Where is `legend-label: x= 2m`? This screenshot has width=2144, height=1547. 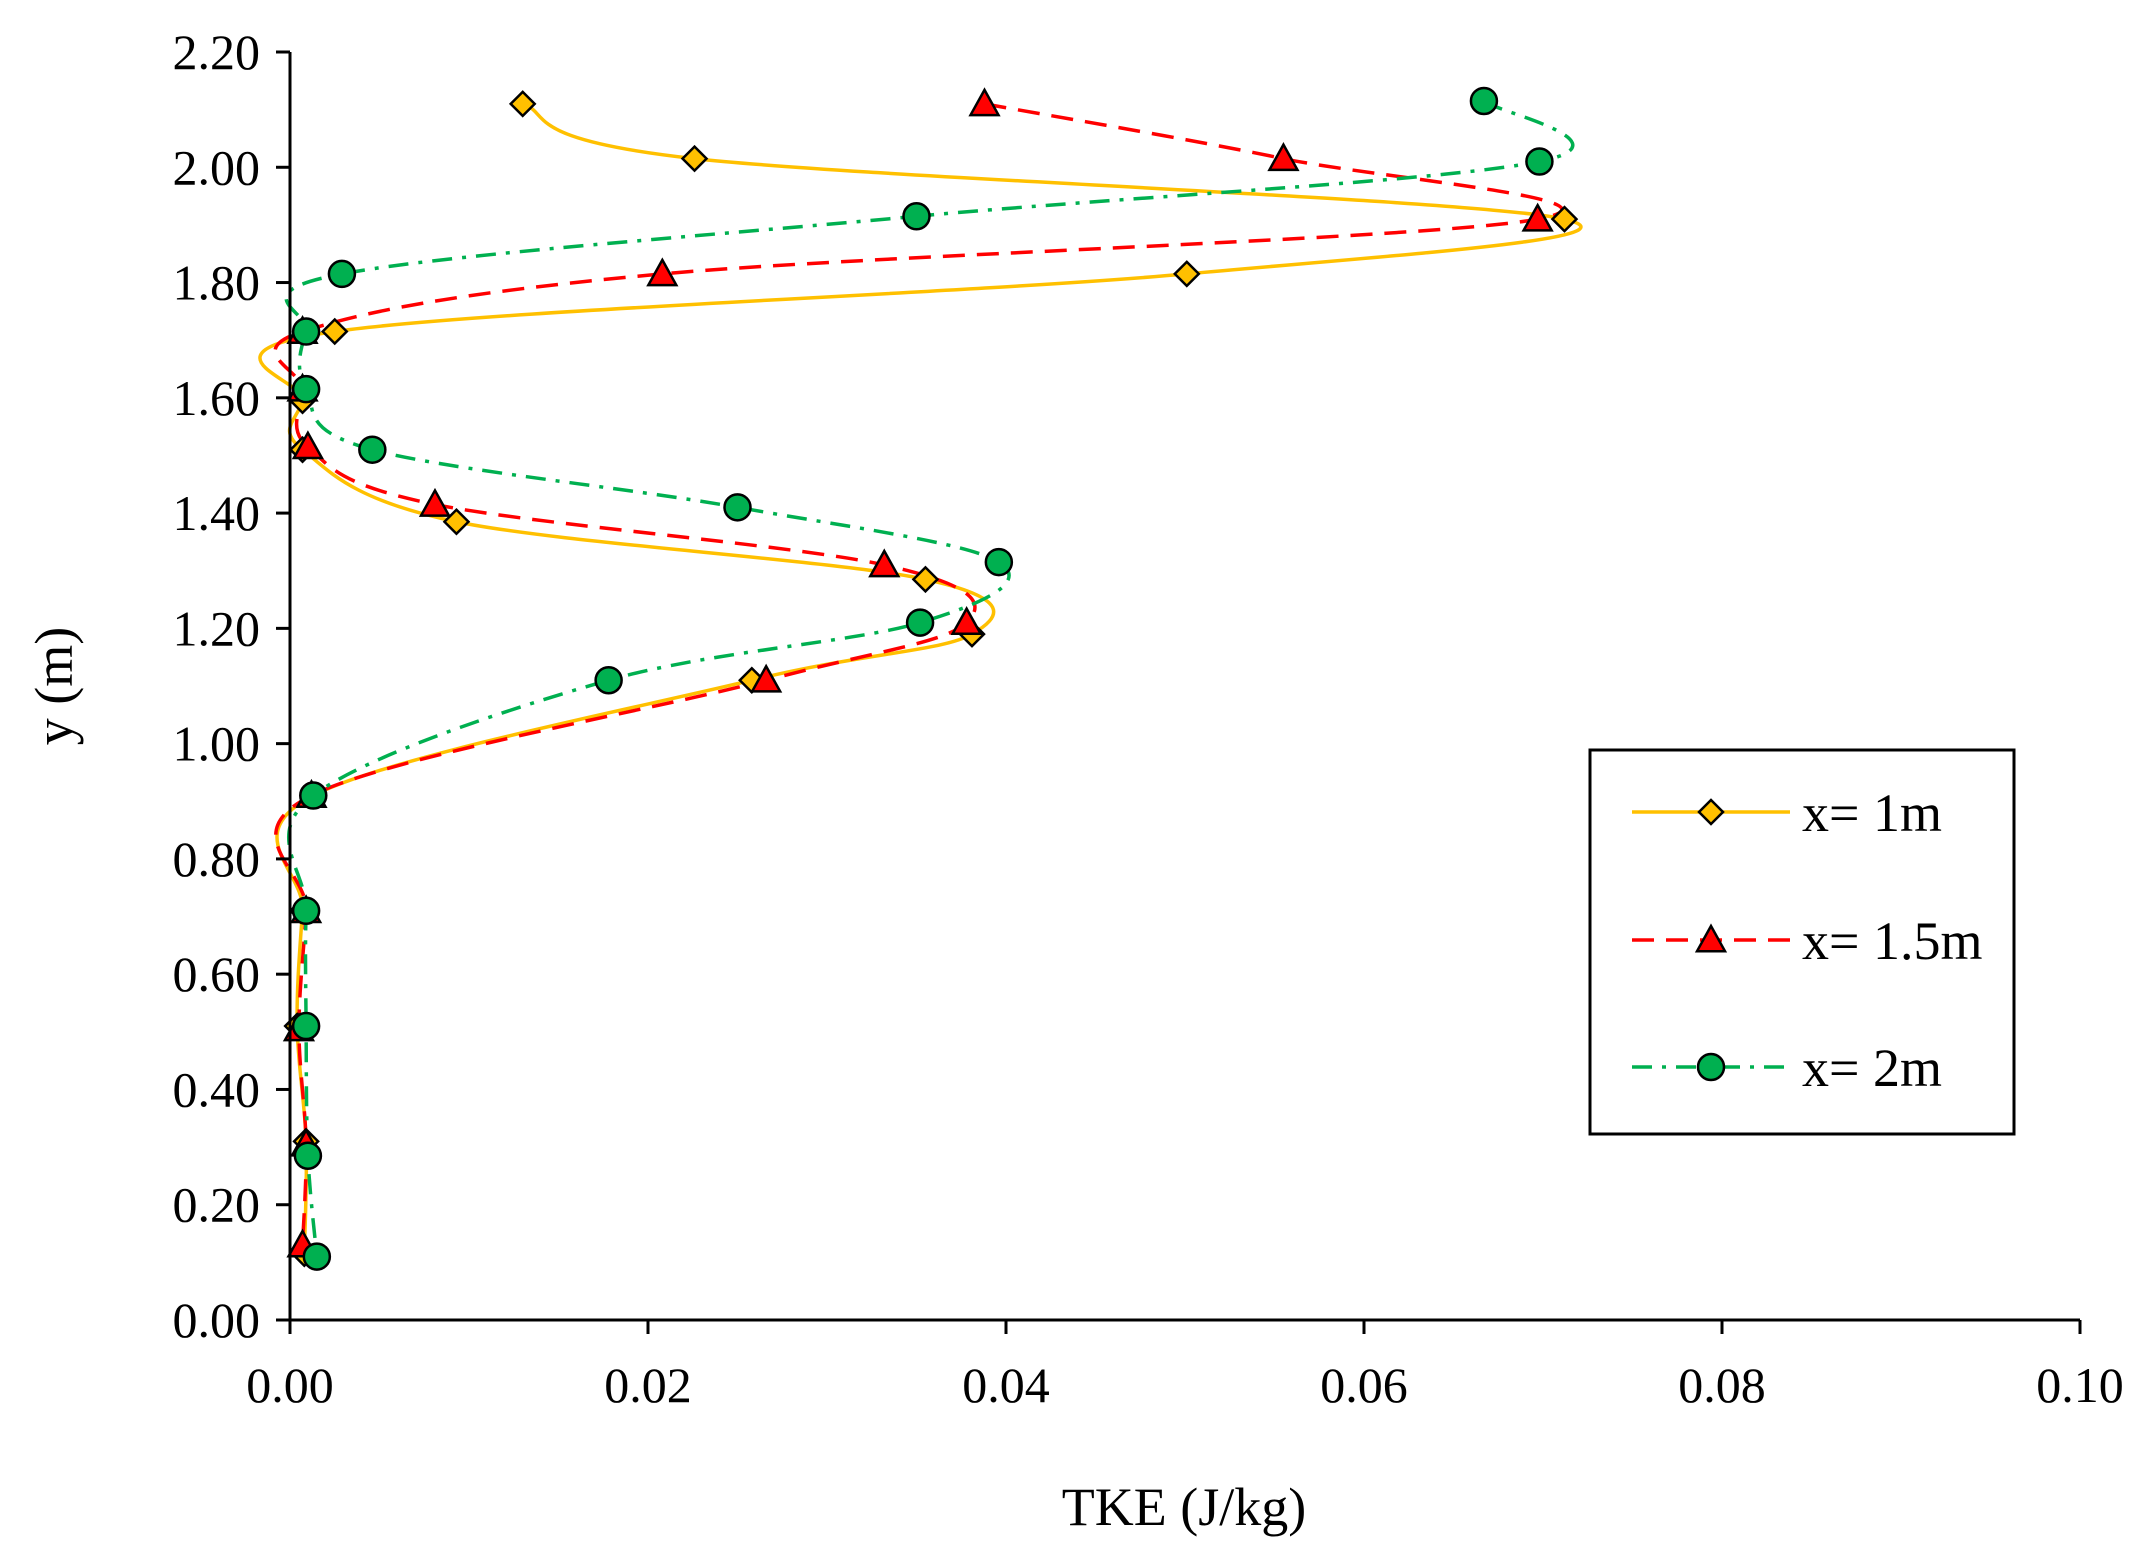 legend-label: x= 2m is located at coordinates (1872, 1068).